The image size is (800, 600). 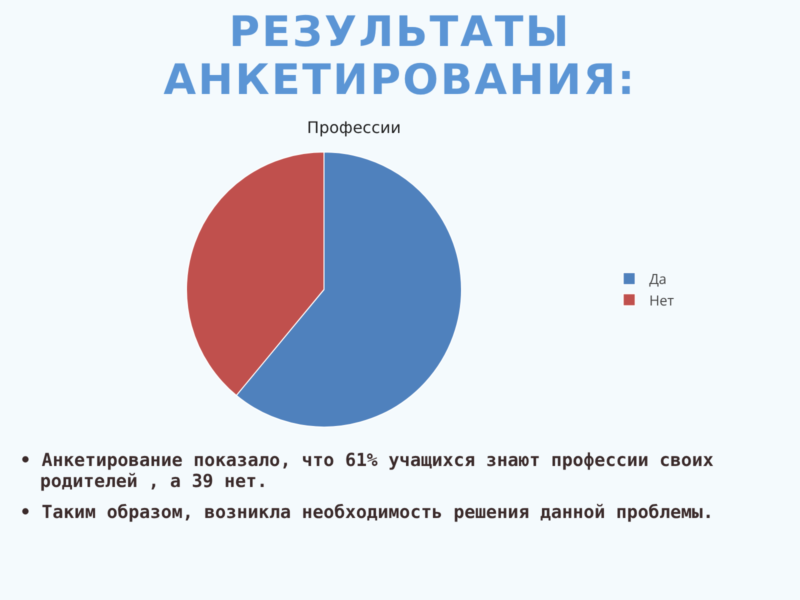 I want to click on text: • Анкетирование показало, что 61% учащихся знают профессии своих родителей , а 39 нет., so click(x=367, y=471).